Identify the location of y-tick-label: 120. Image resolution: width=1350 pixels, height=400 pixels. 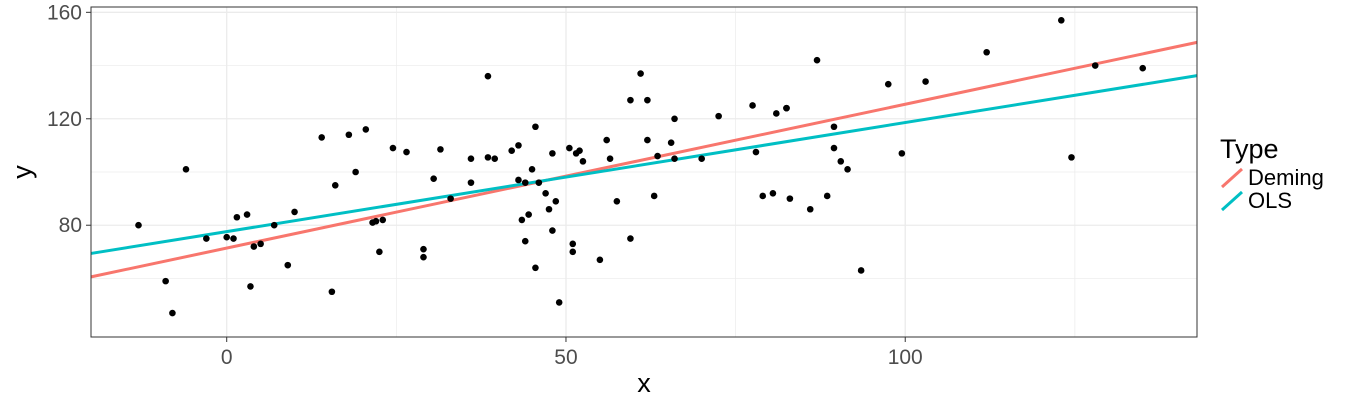
(64, 119).